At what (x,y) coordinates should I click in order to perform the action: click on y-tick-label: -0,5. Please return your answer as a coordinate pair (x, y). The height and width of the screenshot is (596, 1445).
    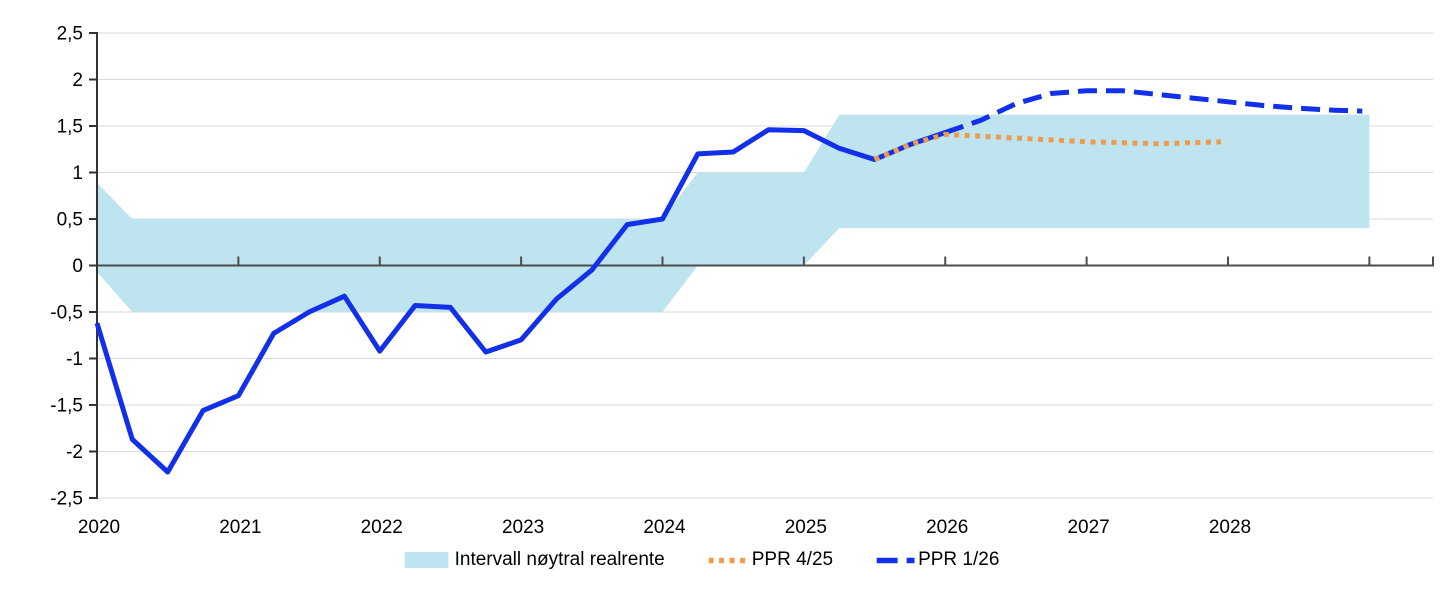
    Looking at the image, I should click on (66, 313).